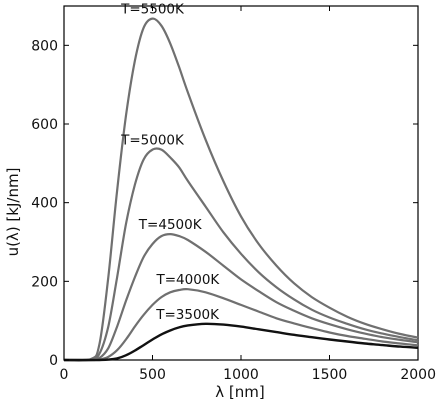  Describe the element at coordinates (241, 342) in the screenshot. I see `series-line-t-3500k` at that location.